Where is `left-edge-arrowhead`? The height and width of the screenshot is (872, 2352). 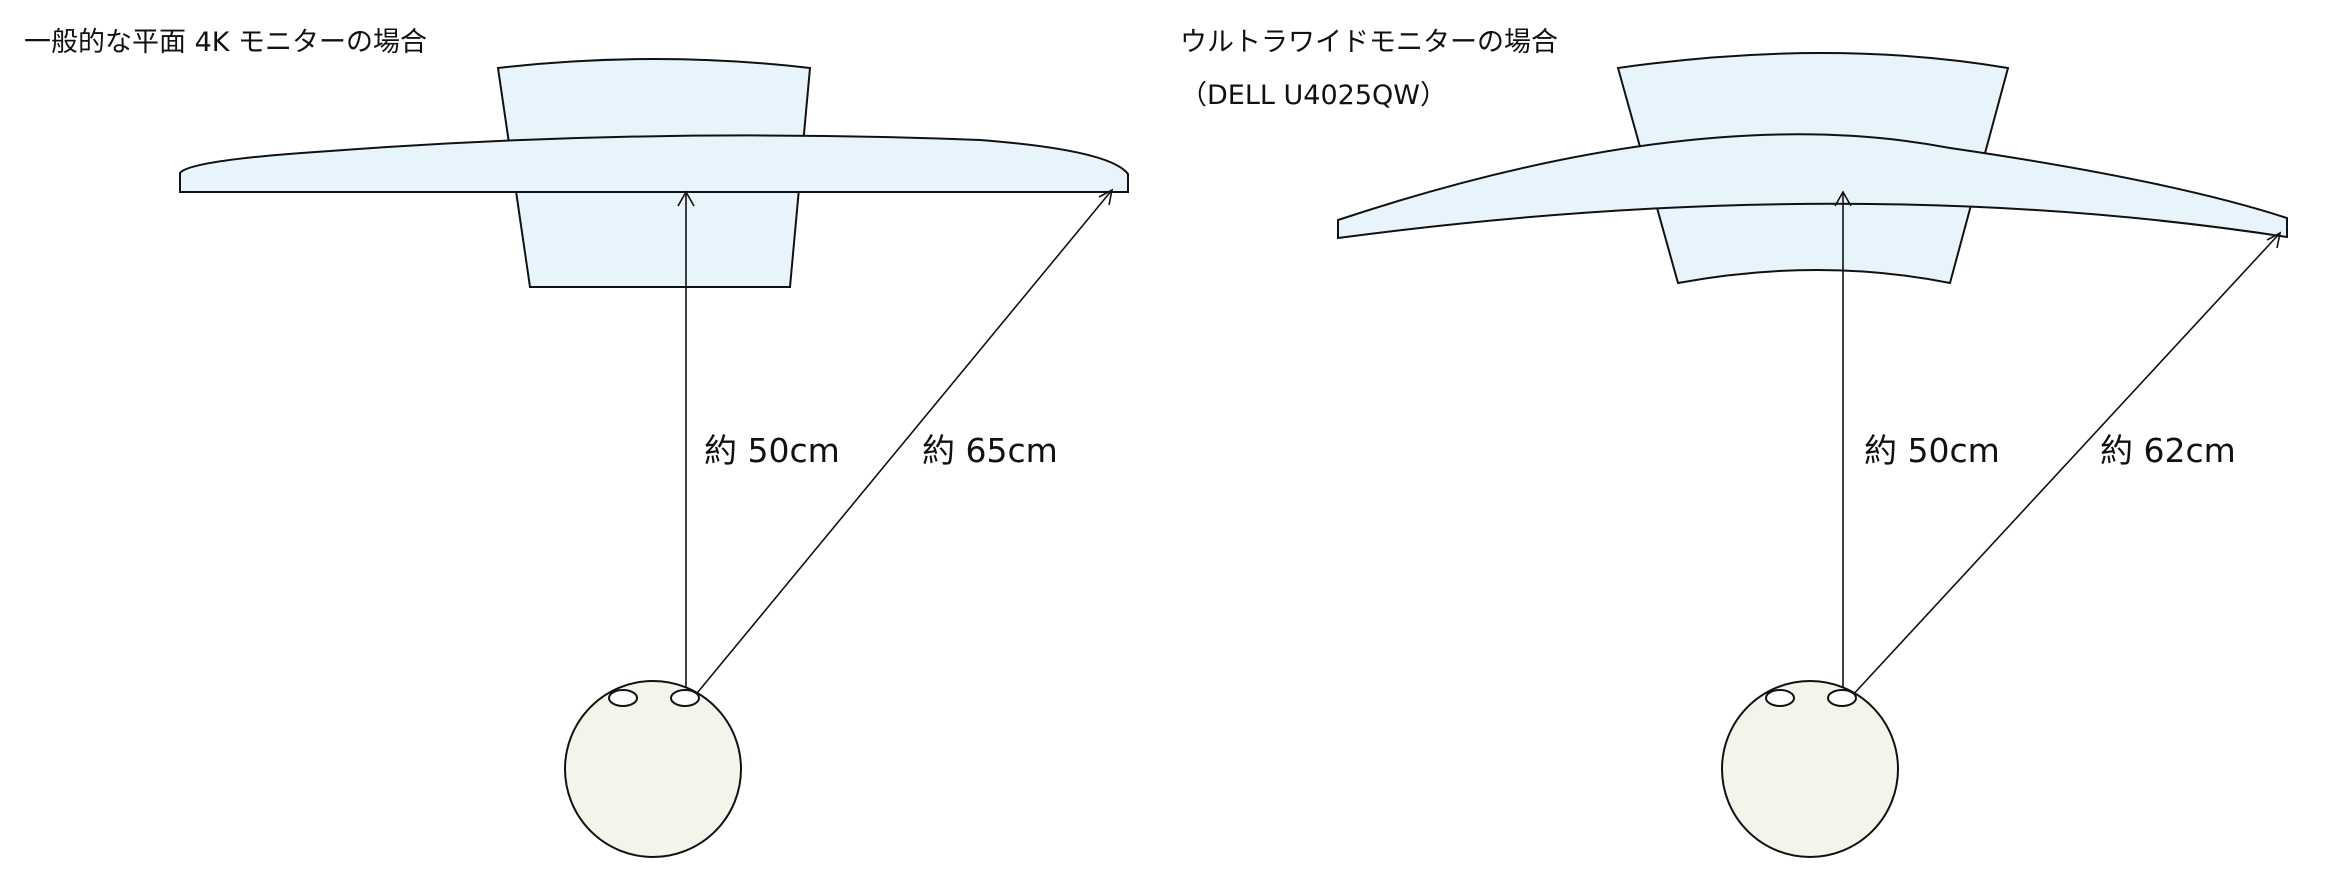 left-edge-arrowhead is located at coordinates (1106, 197).